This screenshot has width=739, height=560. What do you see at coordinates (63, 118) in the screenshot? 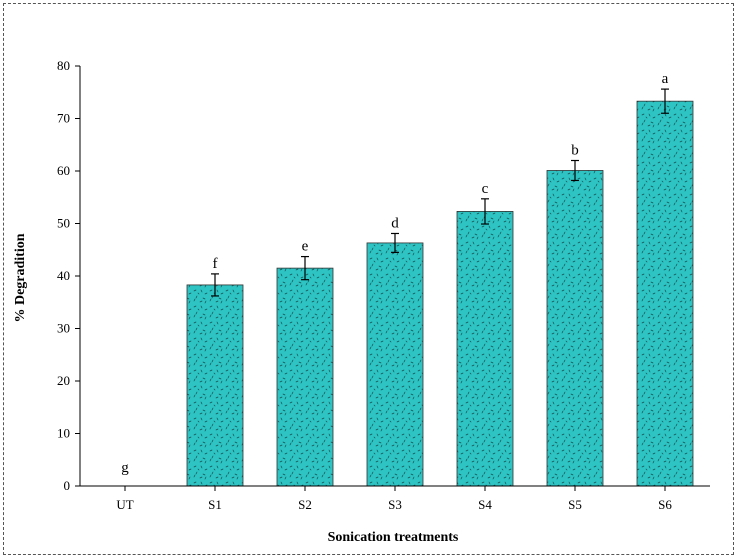
I see `y-tick-label: 70` at bounding box center [63, 118].